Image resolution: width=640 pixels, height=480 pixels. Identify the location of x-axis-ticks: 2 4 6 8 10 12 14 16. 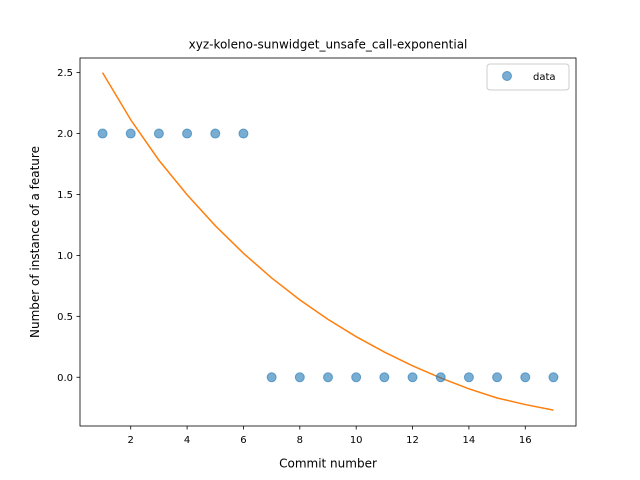
(330, 436).